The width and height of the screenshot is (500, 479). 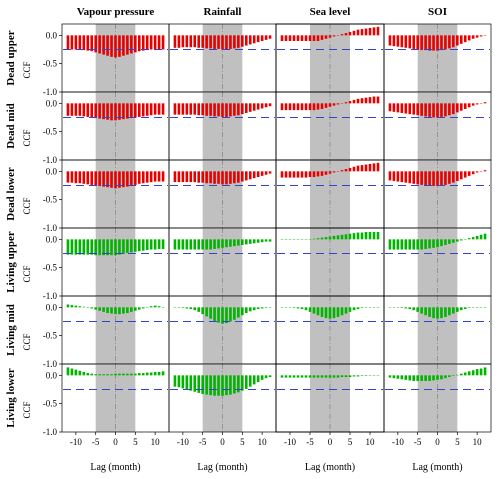 What do you see at coordinates (50, 228) in the screenshot?
I see `y-tick-label: -1.0` at bounding box center [50, 228].